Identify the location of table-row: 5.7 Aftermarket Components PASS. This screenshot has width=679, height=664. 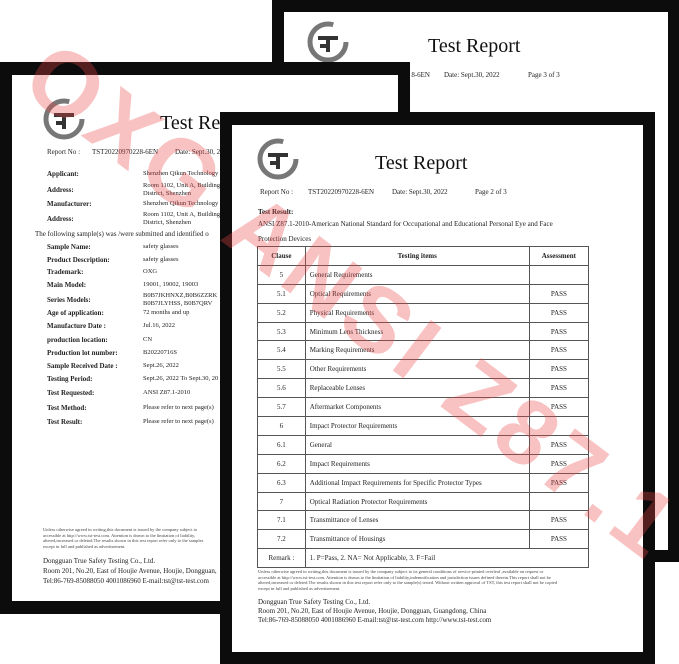
(423, 407).